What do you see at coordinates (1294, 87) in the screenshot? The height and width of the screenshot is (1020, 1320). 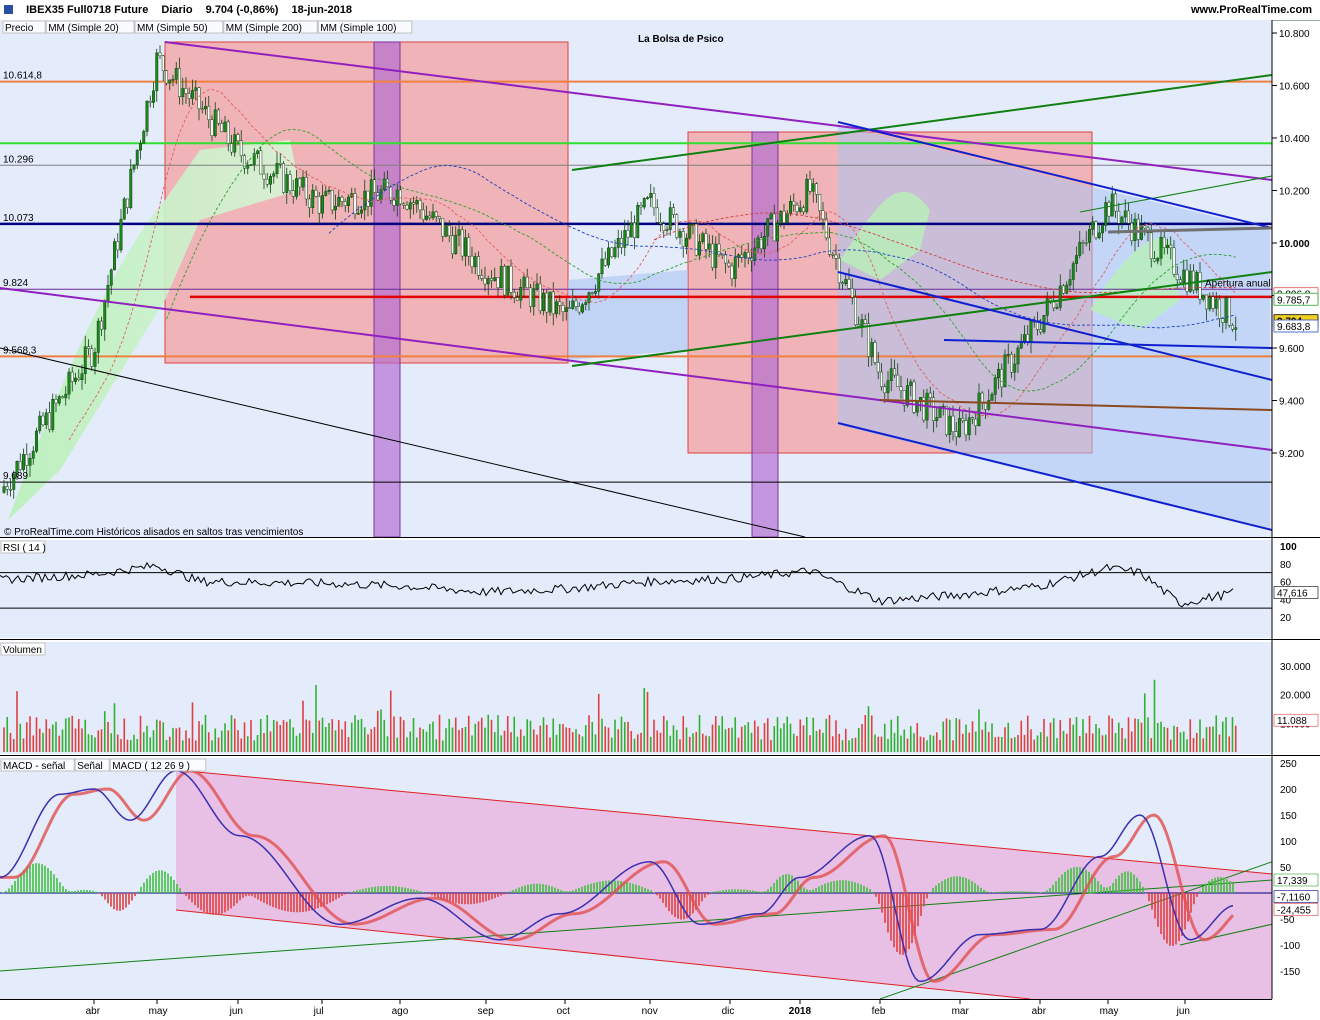 I see `price-tick-label: 10.600` at bounding box center [1294, 87].